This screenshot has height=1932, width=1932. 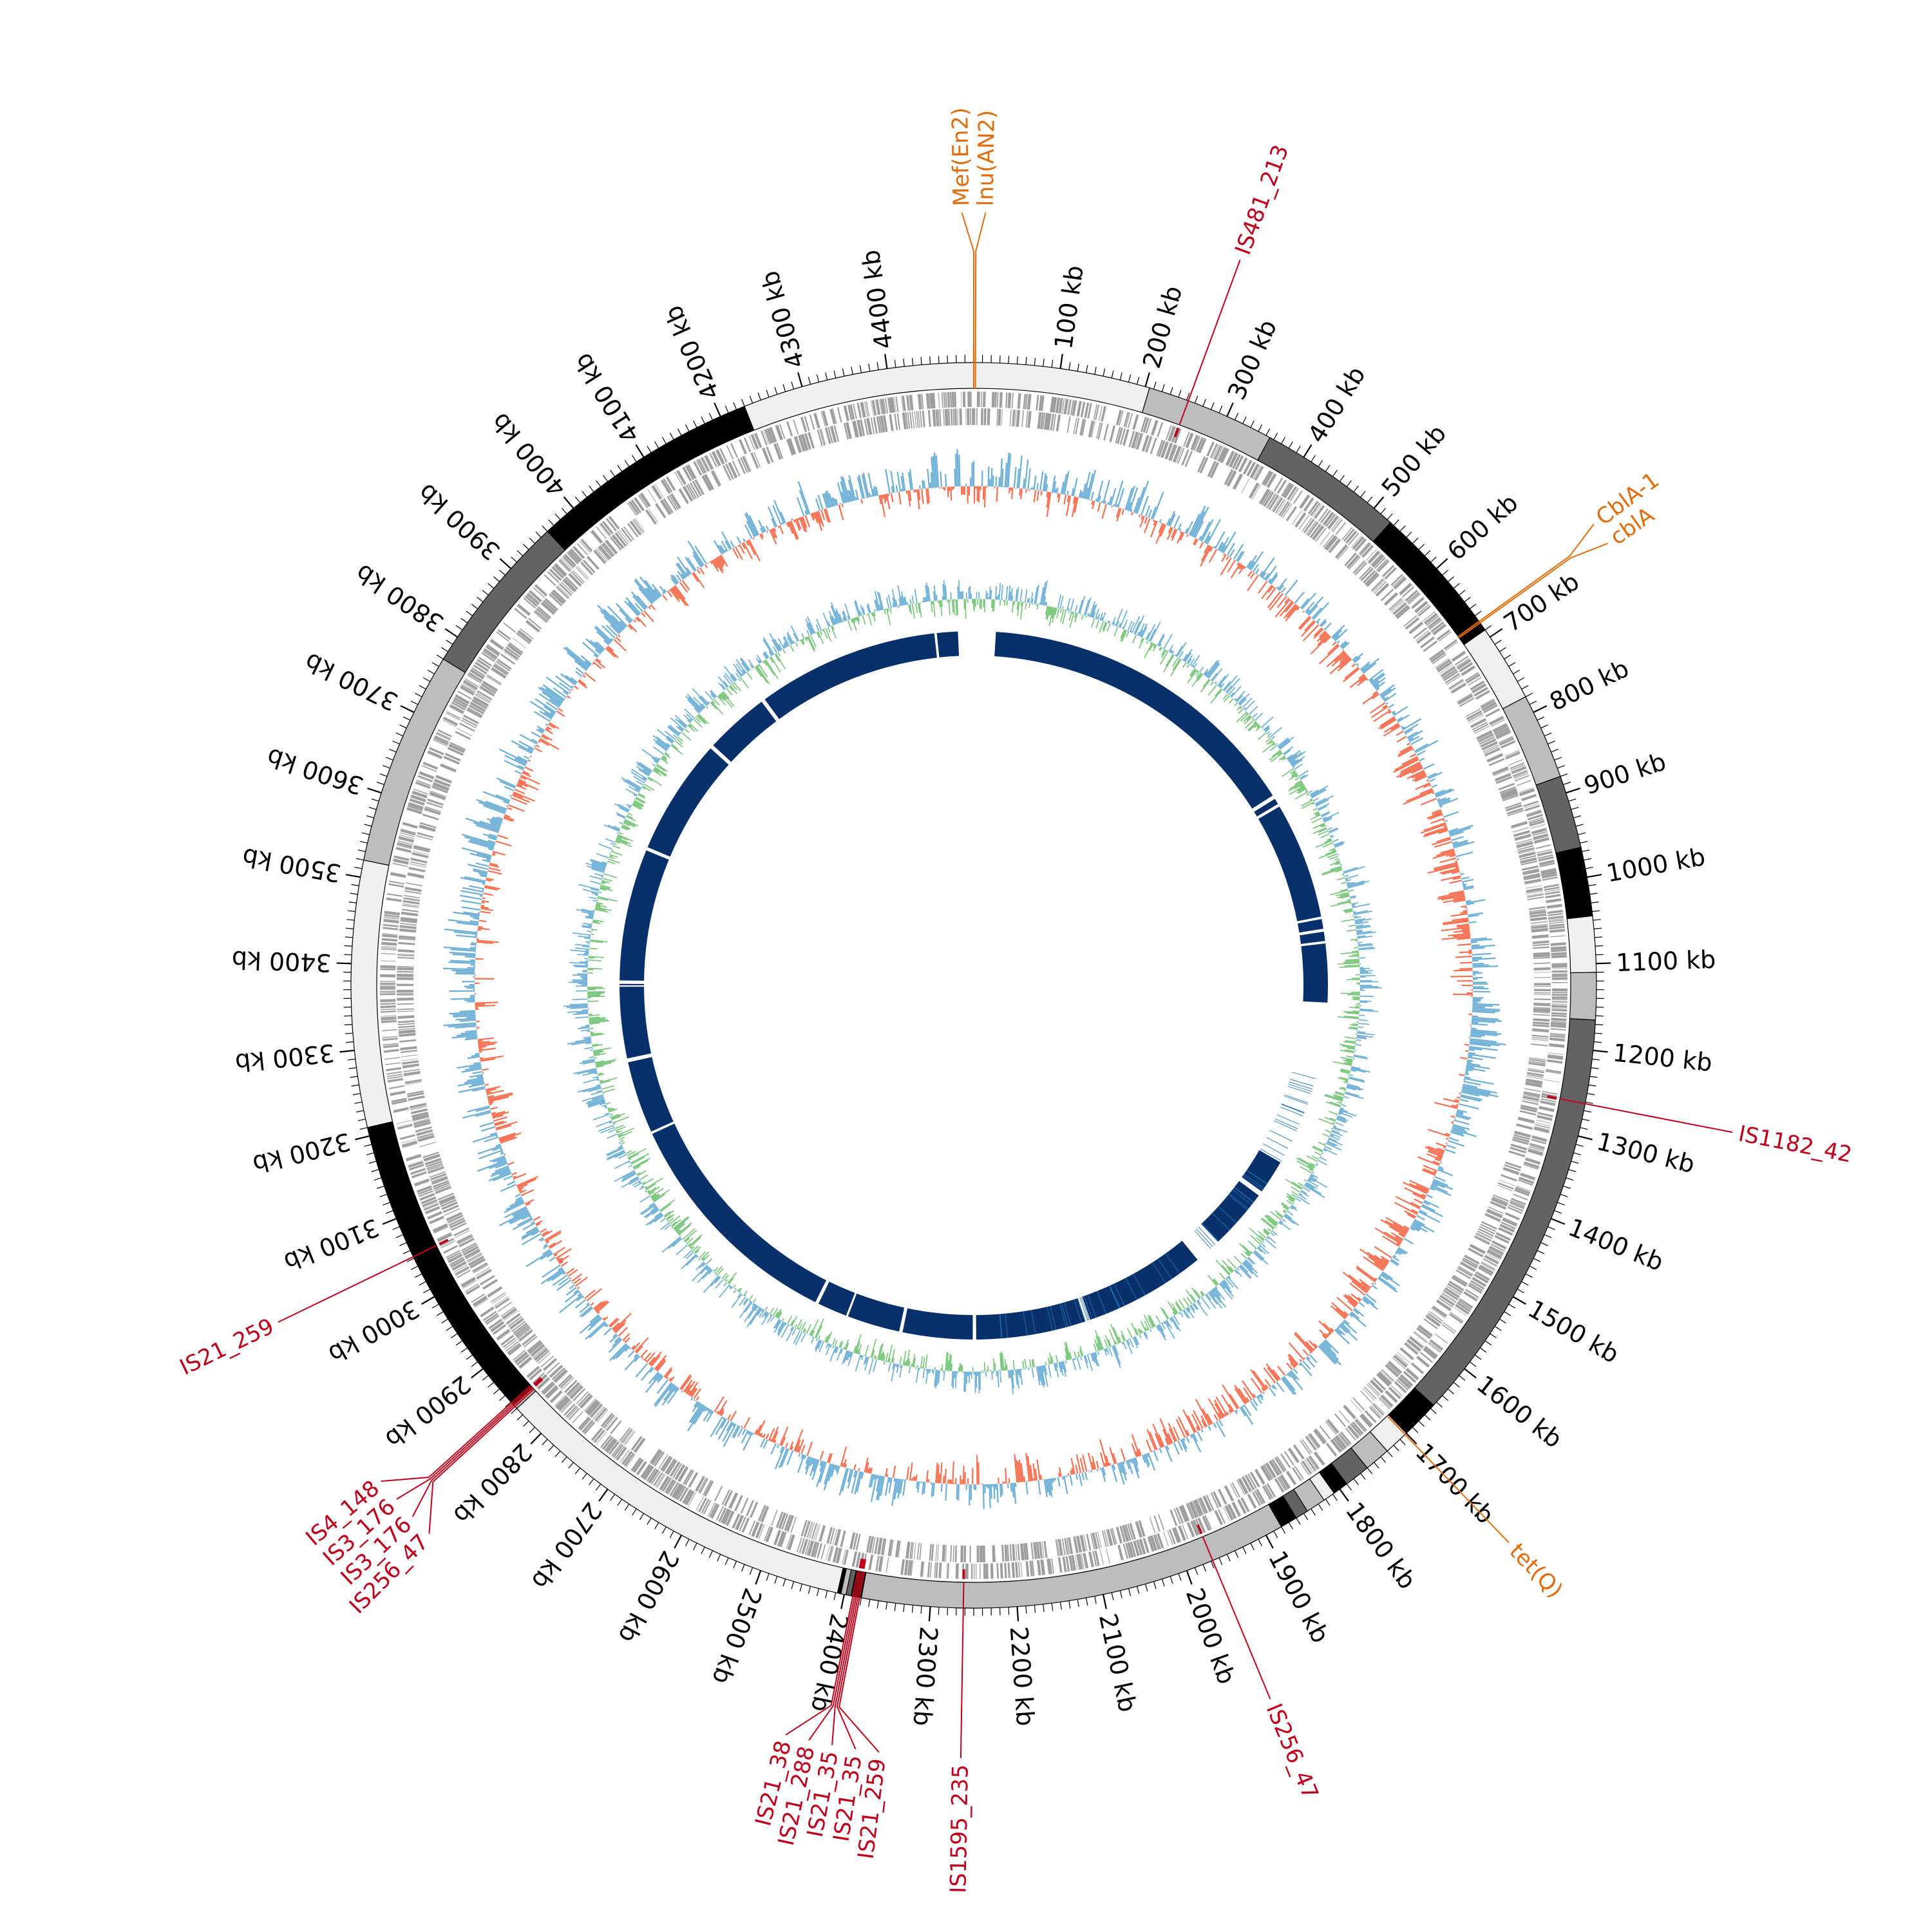 What do you see at coordinates (227, 1347) in the screenshot?
I see `annotation-label: IS21_259` at bounding box center [227, 1347].